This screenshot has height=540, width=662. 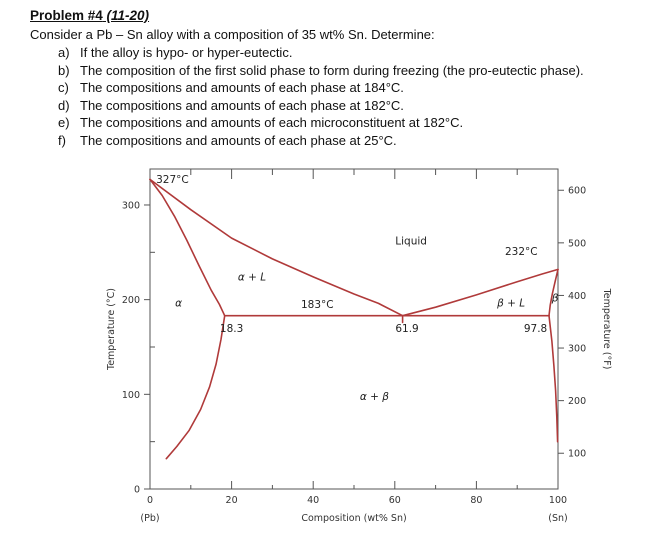 I want to click on label-18-3: 18.3, so click(x=231, y=329).